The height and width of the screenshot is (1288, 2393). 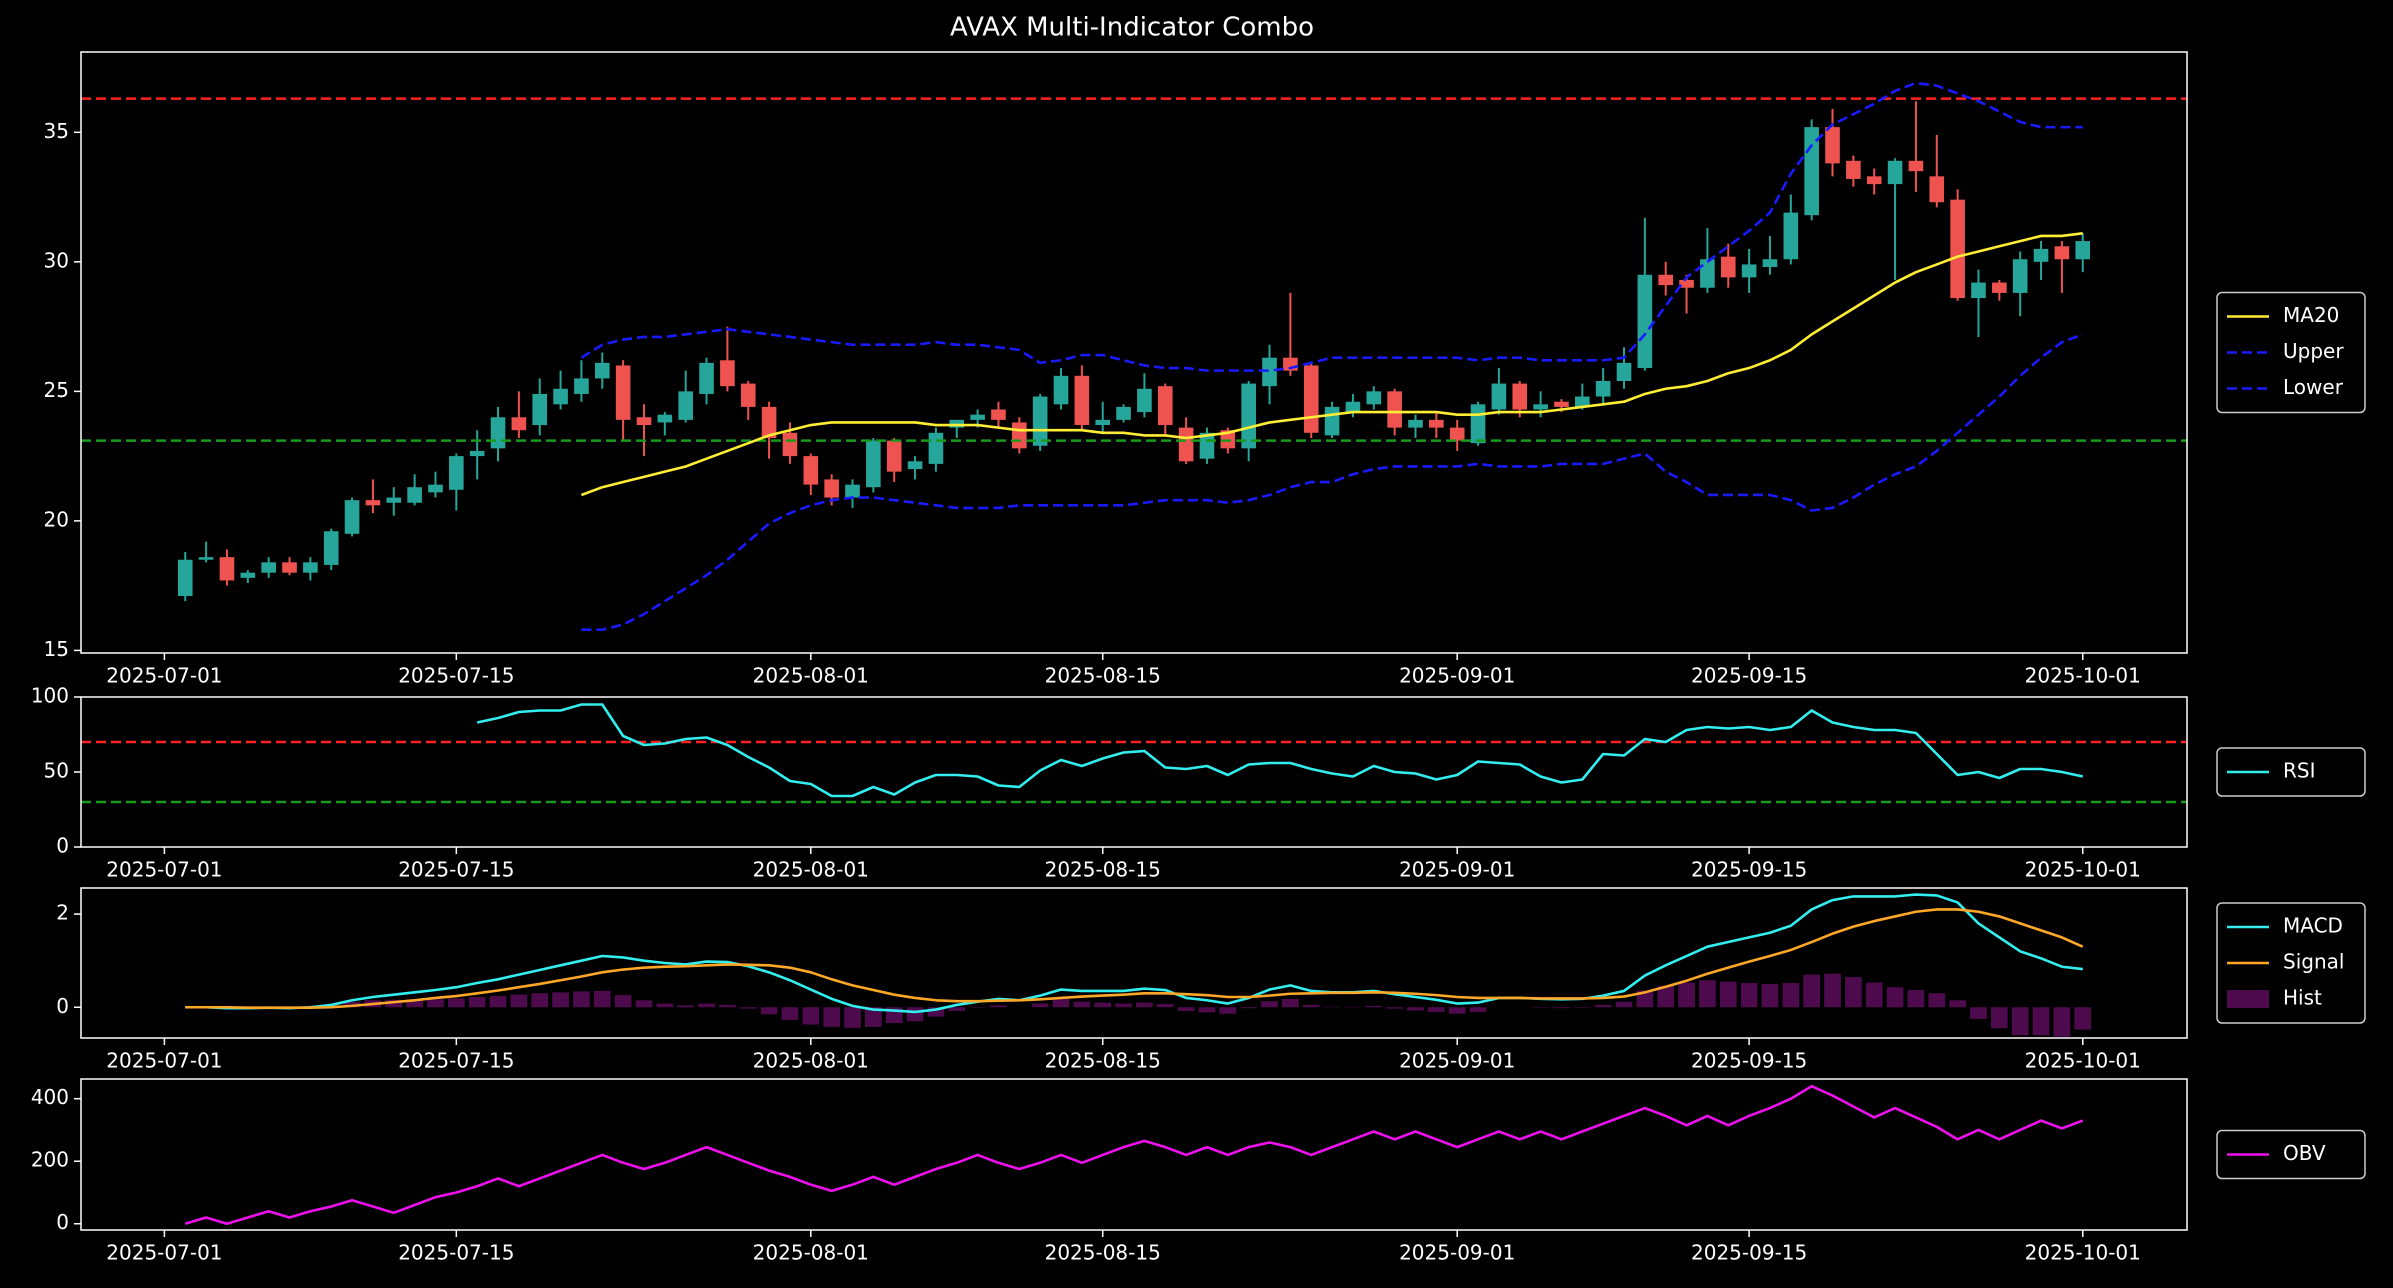 What do you see at coordinates (2291, 352) in the screenshot?
I see `legend: MA20 Upper Lower` at bounding box center [2291, 352].